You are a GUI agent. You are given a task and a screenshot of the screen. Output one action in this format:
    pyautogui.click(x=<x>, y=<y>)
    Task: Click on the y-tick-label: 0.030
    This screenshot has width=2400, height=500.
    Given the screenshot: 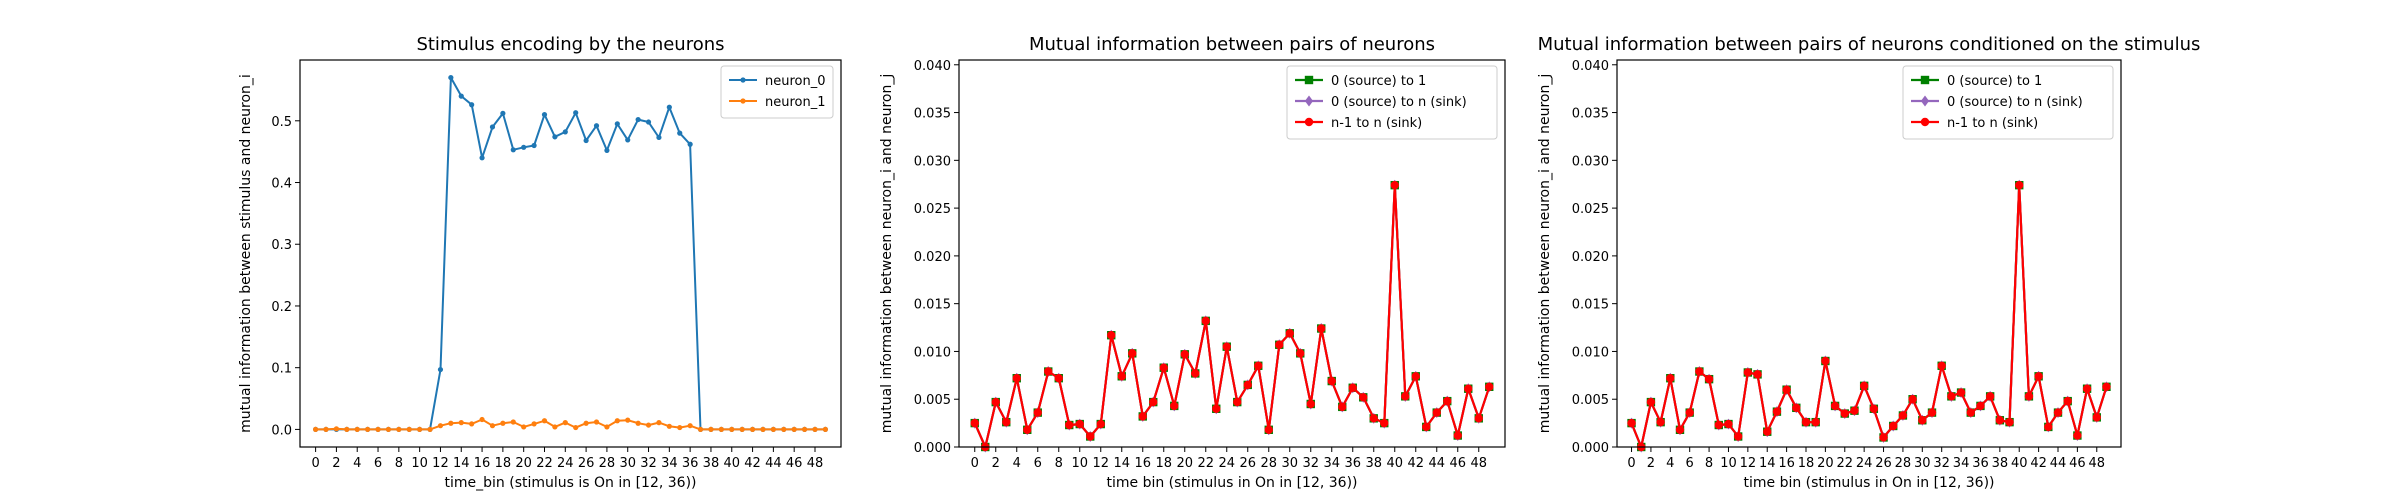 What is the action you would take?
    pyautogui.click(x=1590, y=161)
    